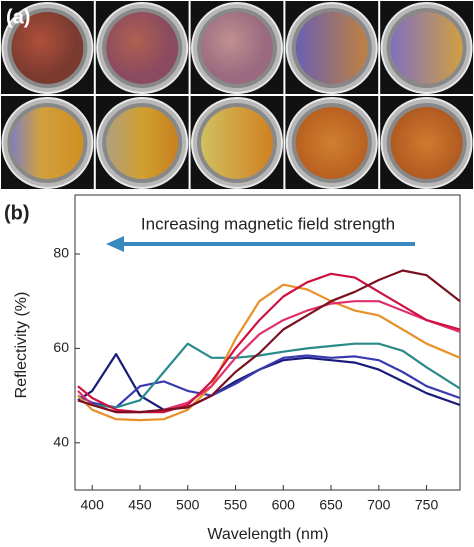  What do you see at coordinates (379, 505) in the screenshot?
I see `x-tick-label: 700` at bounding box center [379, 505].